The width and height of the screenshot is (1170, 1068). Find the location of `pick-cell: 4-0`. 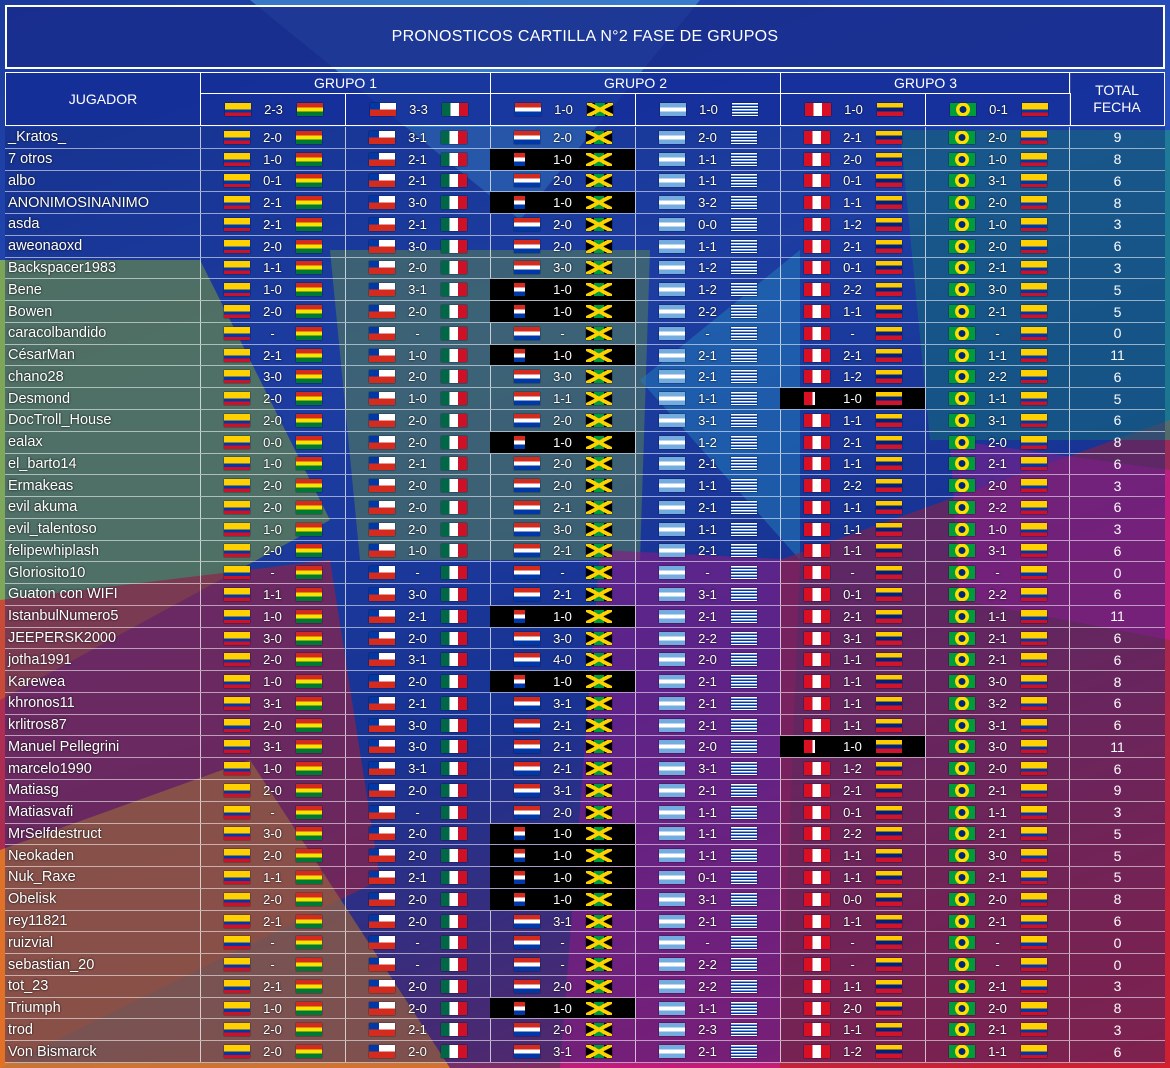

pick-cell: 4-0 is located at coordinates (562, 659).